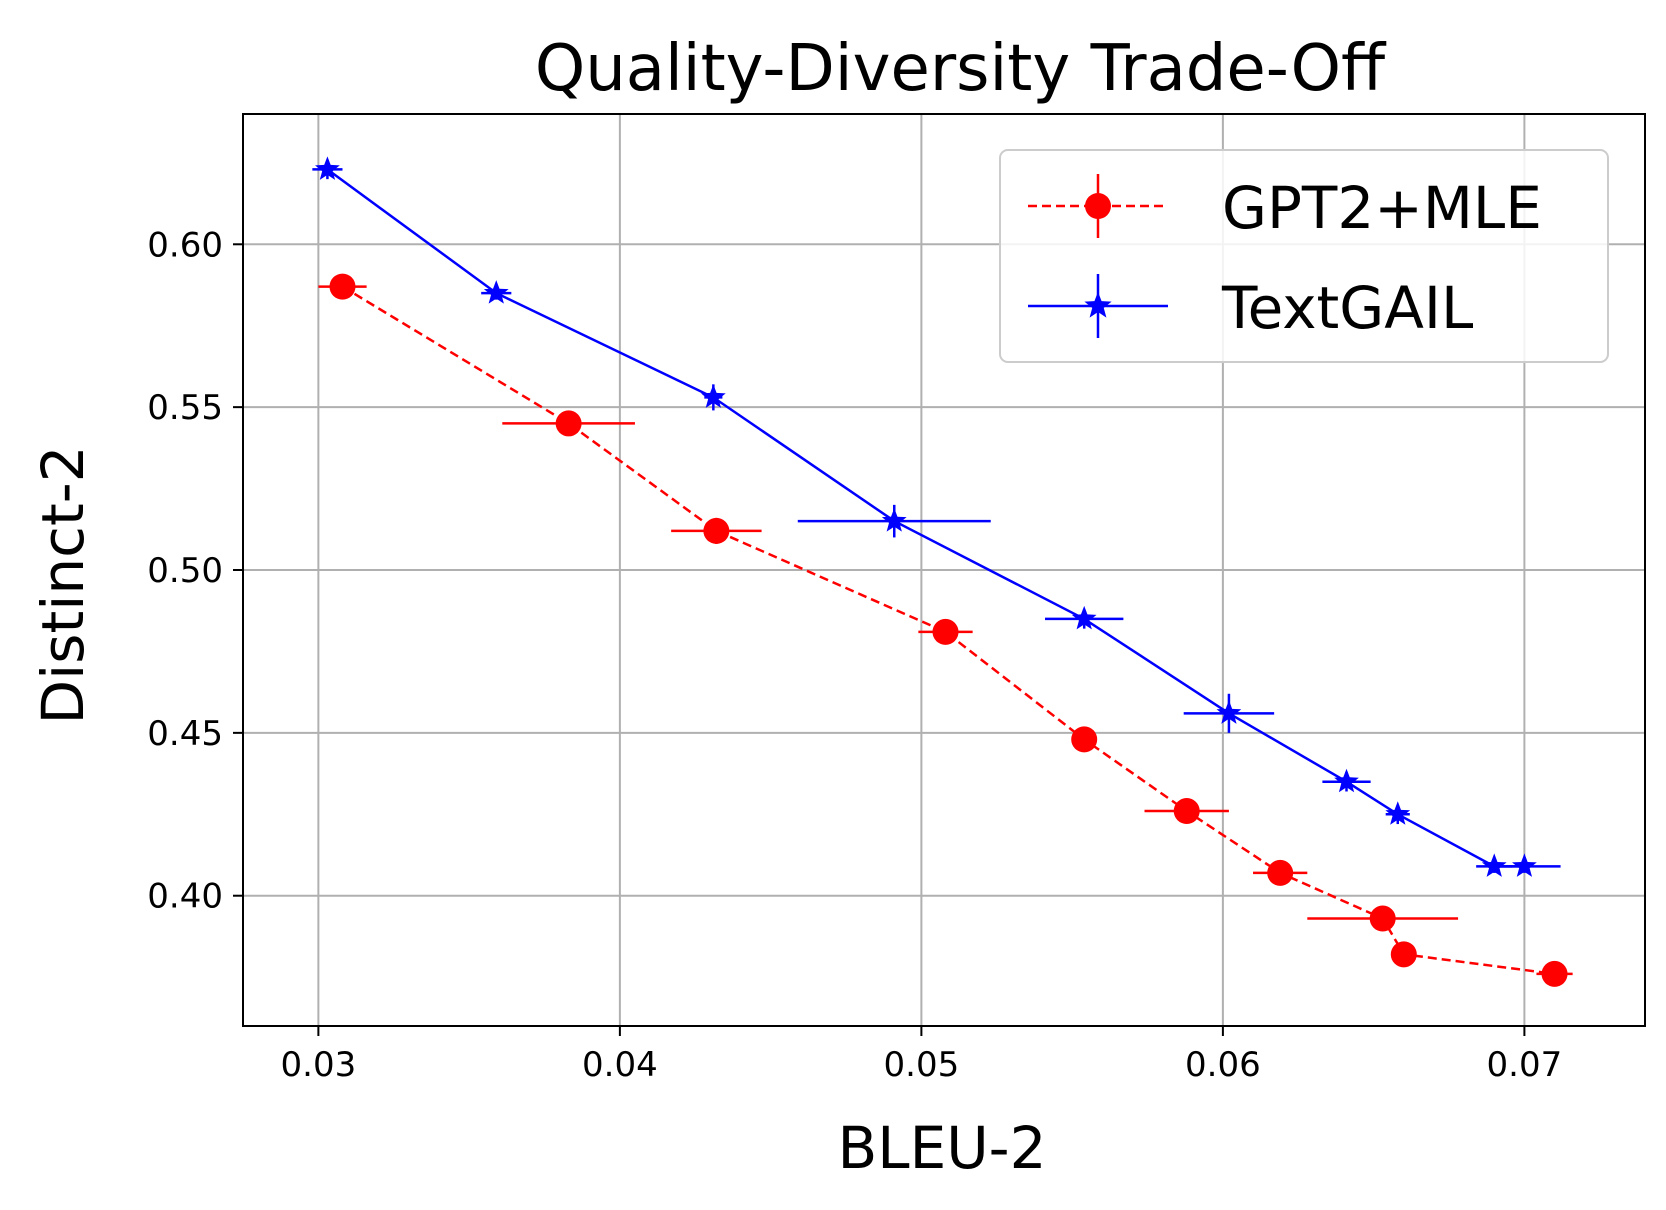 The image size is (1666, 1210). I want to click on legend-entry: GPT2+MLE, so click(1285, 208).